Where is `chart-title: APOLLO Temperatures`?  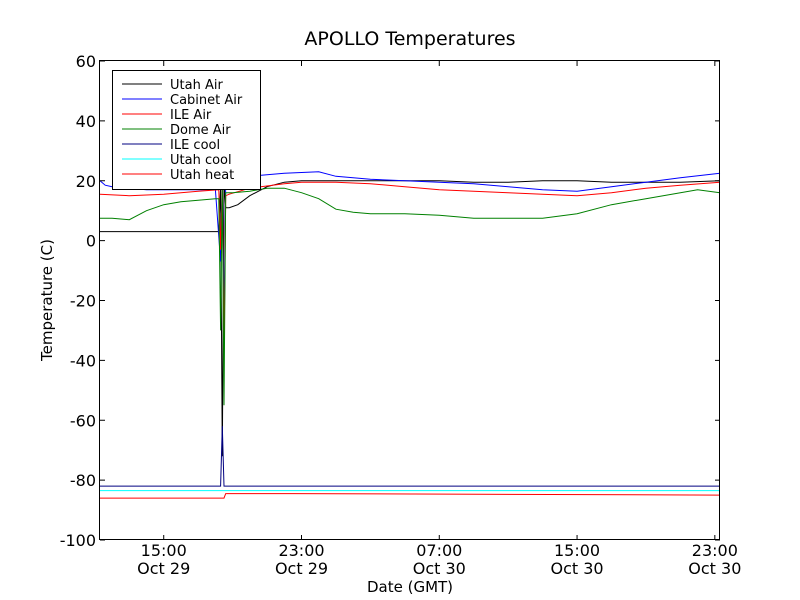 chart-title: APOLLO Temperatures is located at coordinates (409, 39).